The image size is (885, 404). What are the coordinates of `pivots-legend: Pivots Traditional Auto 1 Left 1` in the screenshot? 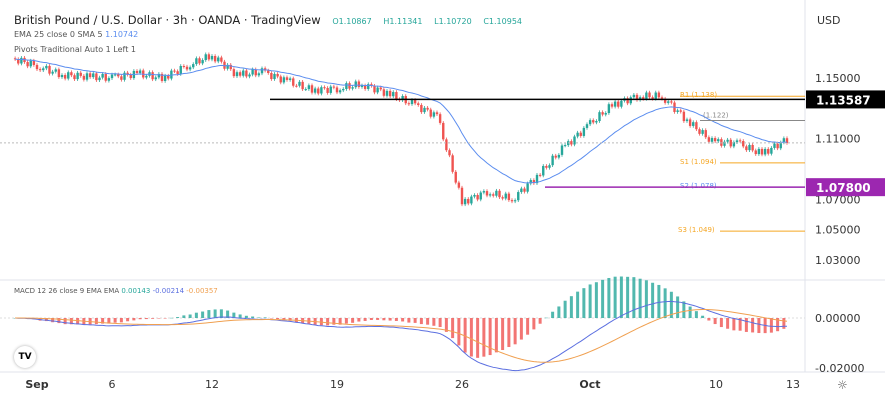 It's located at (75, 49).